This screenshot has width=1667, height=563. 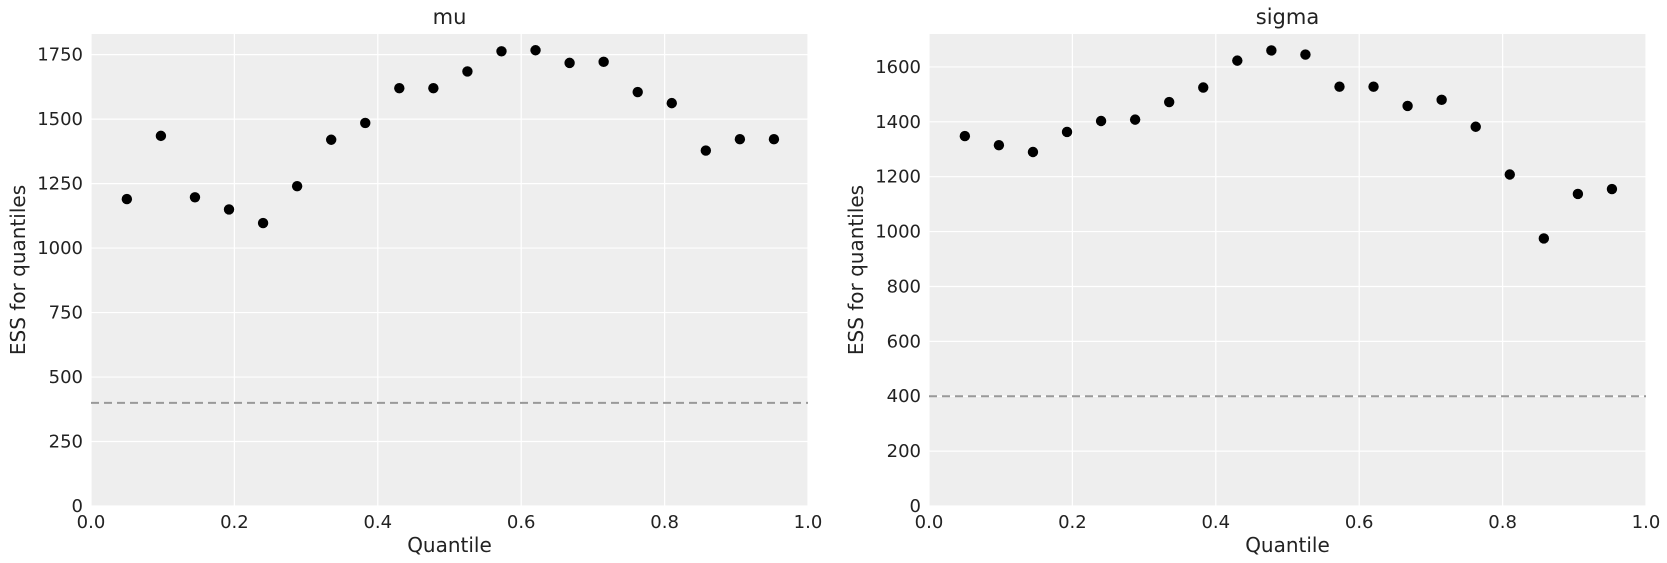 I want to click on y-tick-label: 400, so click(x=904, y=396).